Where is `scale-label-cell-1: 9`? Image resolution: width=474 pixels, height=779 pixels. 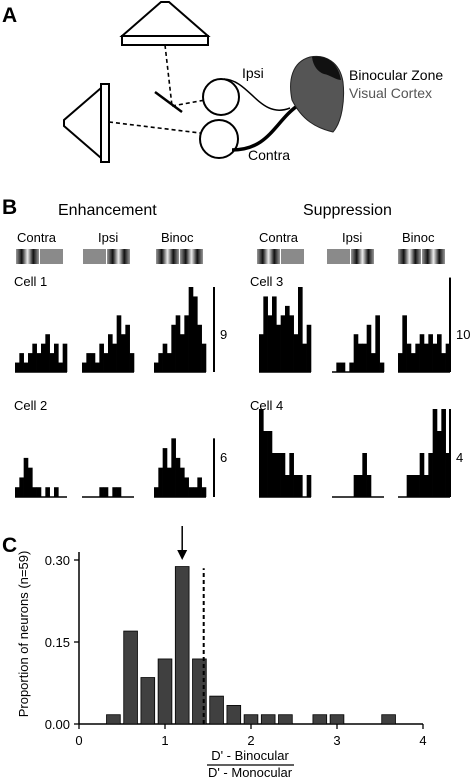
scale-label-cell-1: 9 is located at coordinates (223, 334).